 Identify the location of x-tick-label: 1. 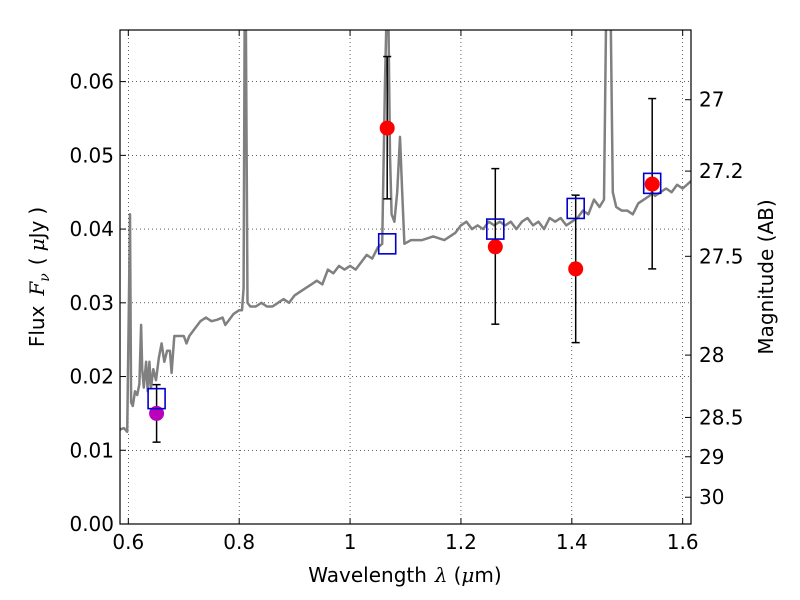
(350, 542).